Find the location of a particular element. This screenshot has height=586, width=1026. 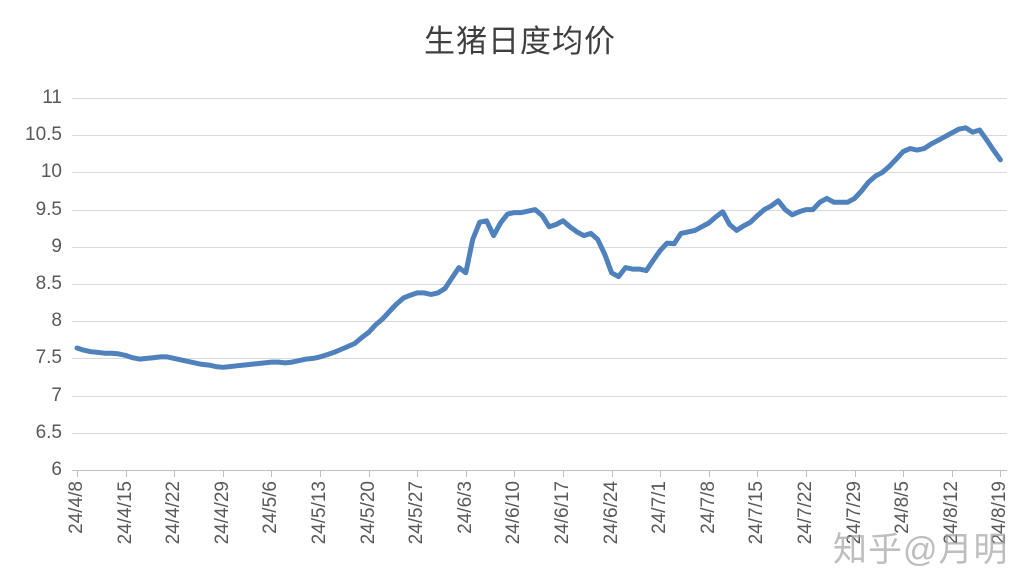

y-axis-tick-label: 9 is located at coordinates (56, 246).